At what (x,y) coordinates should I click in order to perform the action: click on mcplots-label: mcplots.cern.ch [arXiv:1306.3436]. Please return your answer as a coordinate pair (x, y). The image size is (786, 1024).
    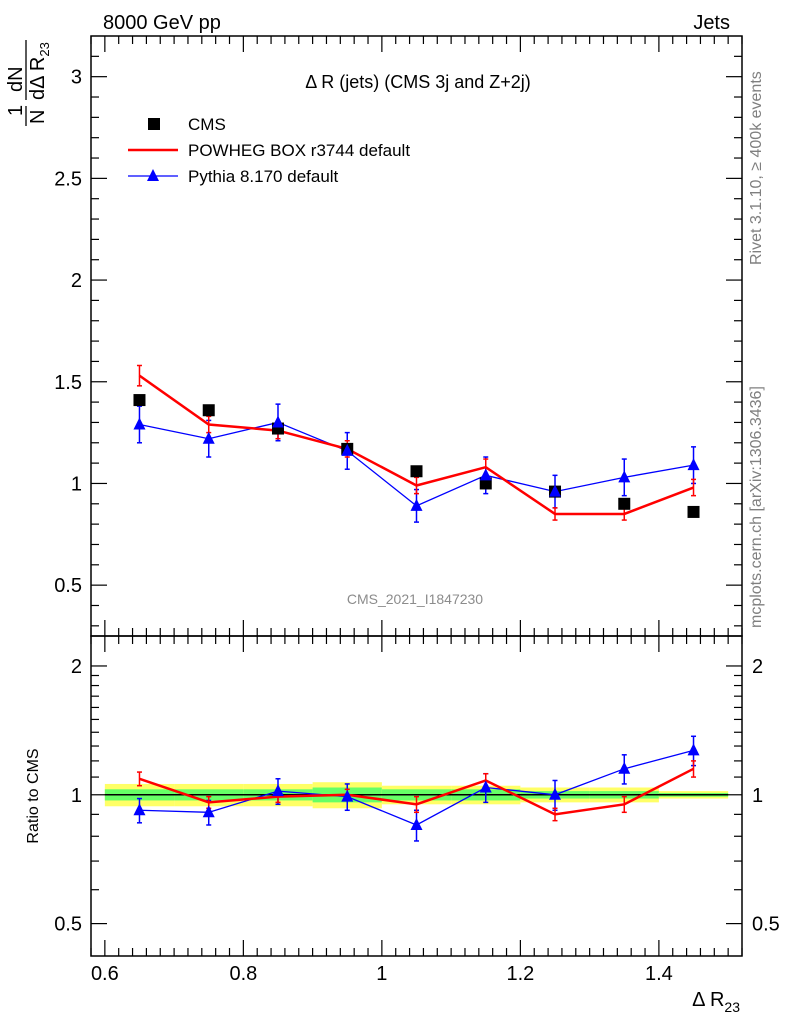
    Looking at the image, I should click on (756, 507).